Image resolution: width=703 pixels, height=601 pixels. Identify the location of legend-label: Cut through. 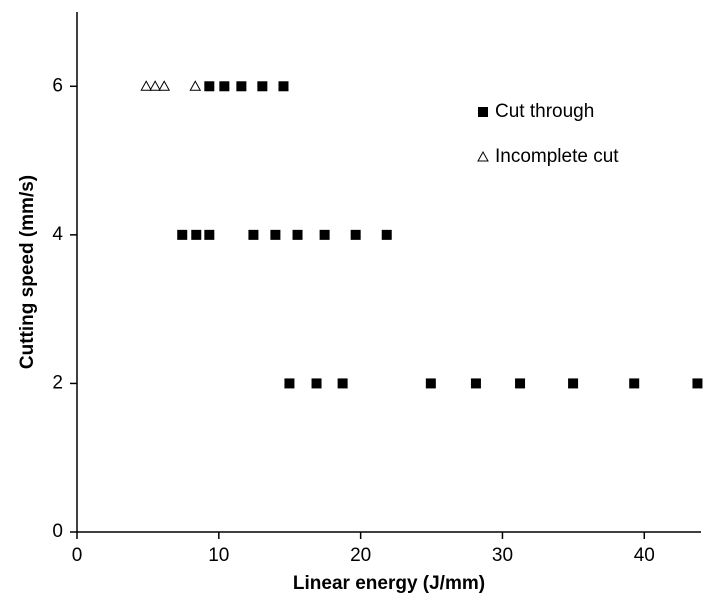
(544, 111).